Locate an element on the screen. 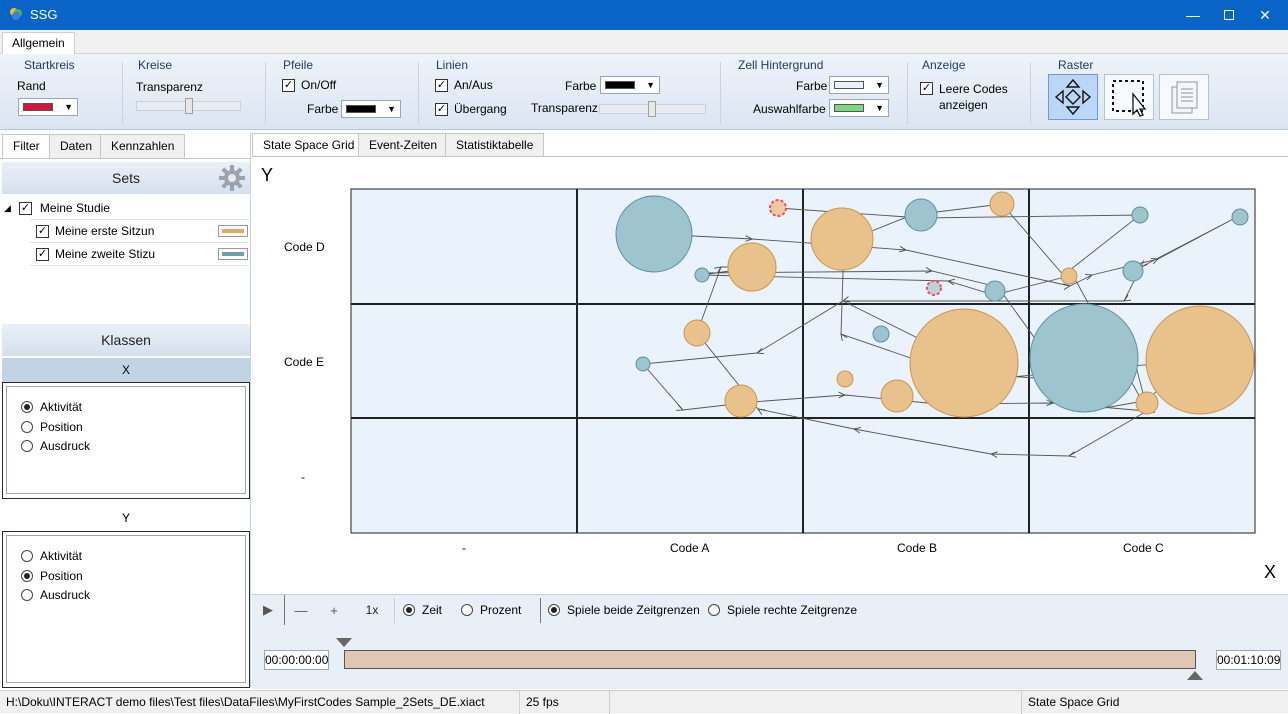  linien-uebergang-checkbox: ✓ Übergang is located at coordinates (471, 109).